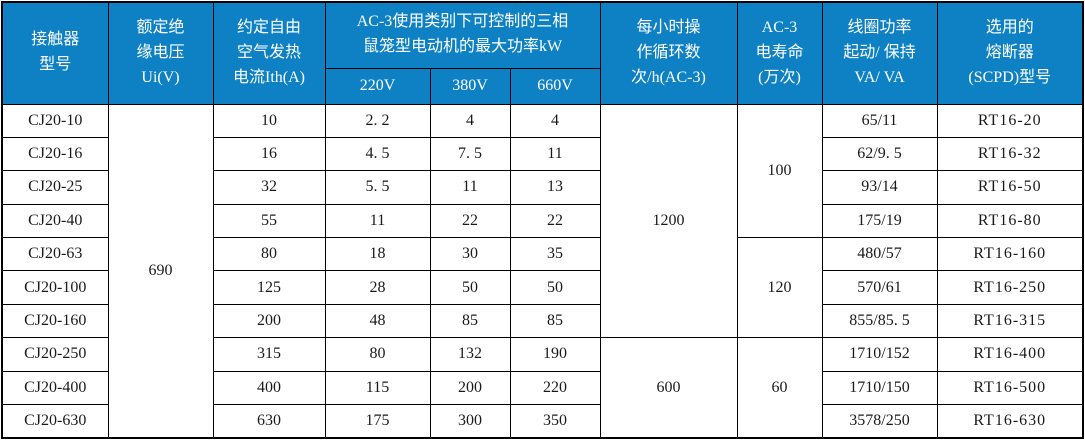 The height and width of the screenshot is (440, 1085). Describe the element at coordinates (55, 254) in the screenshot. I see `cell-model: CJ20-63` at that location.